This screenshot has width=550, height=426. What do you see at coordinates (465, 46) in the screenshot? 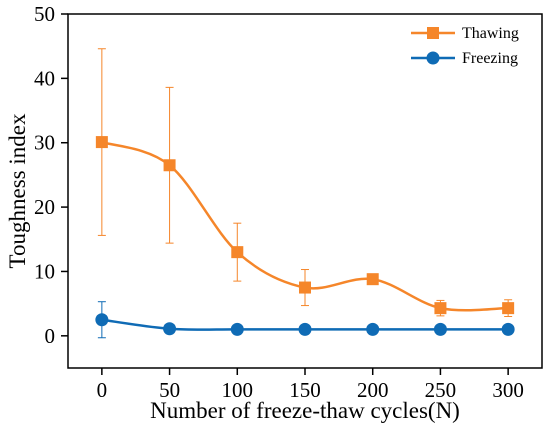
I see `legend: Thawing Freezing` at bounding box center [465, 46].